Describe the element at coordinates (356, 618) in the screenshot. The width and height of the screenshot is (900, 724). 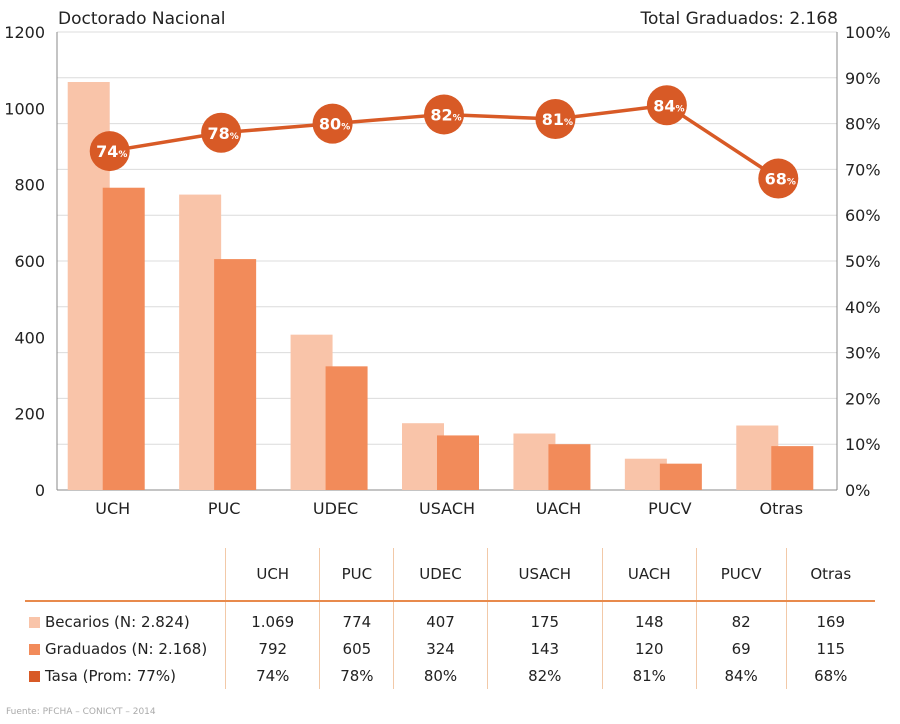
I see `table-cell: 774` at that location.